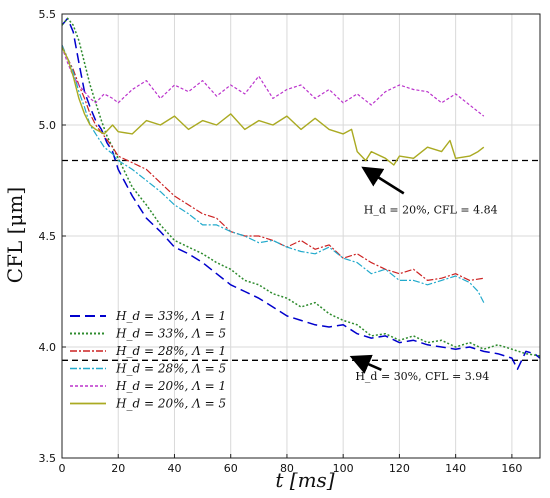 This screenshot has height=498, width=550. I want to click on y-tick-label: 4.5, so click(48, 236).